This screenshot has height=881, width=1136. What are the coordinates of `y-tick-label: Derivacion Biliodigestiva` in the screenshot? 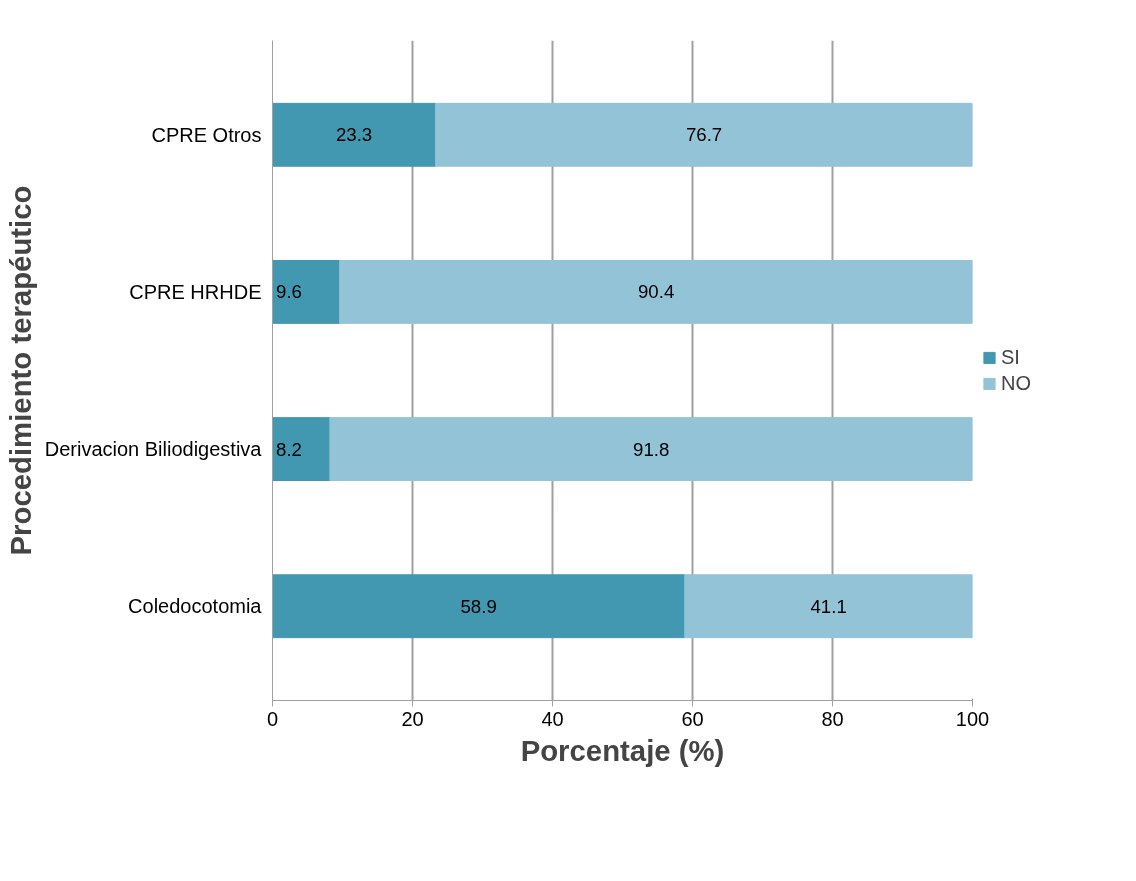 It's located at (153, 449).